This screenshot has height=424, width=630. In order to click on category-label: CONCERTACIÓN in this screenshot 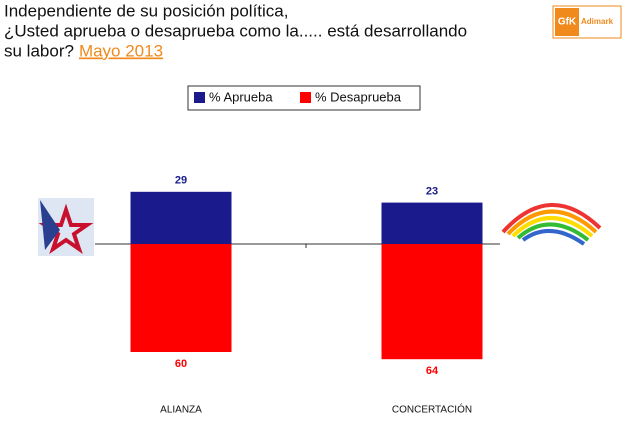, I will do `click(432, 409)`.